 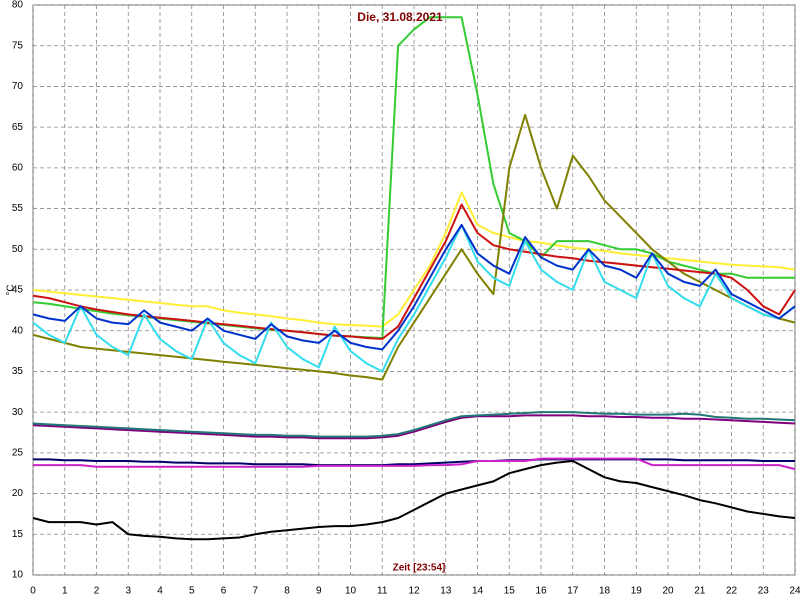 I want to click on x-tick-label: 17, so click(x=573, y=591).